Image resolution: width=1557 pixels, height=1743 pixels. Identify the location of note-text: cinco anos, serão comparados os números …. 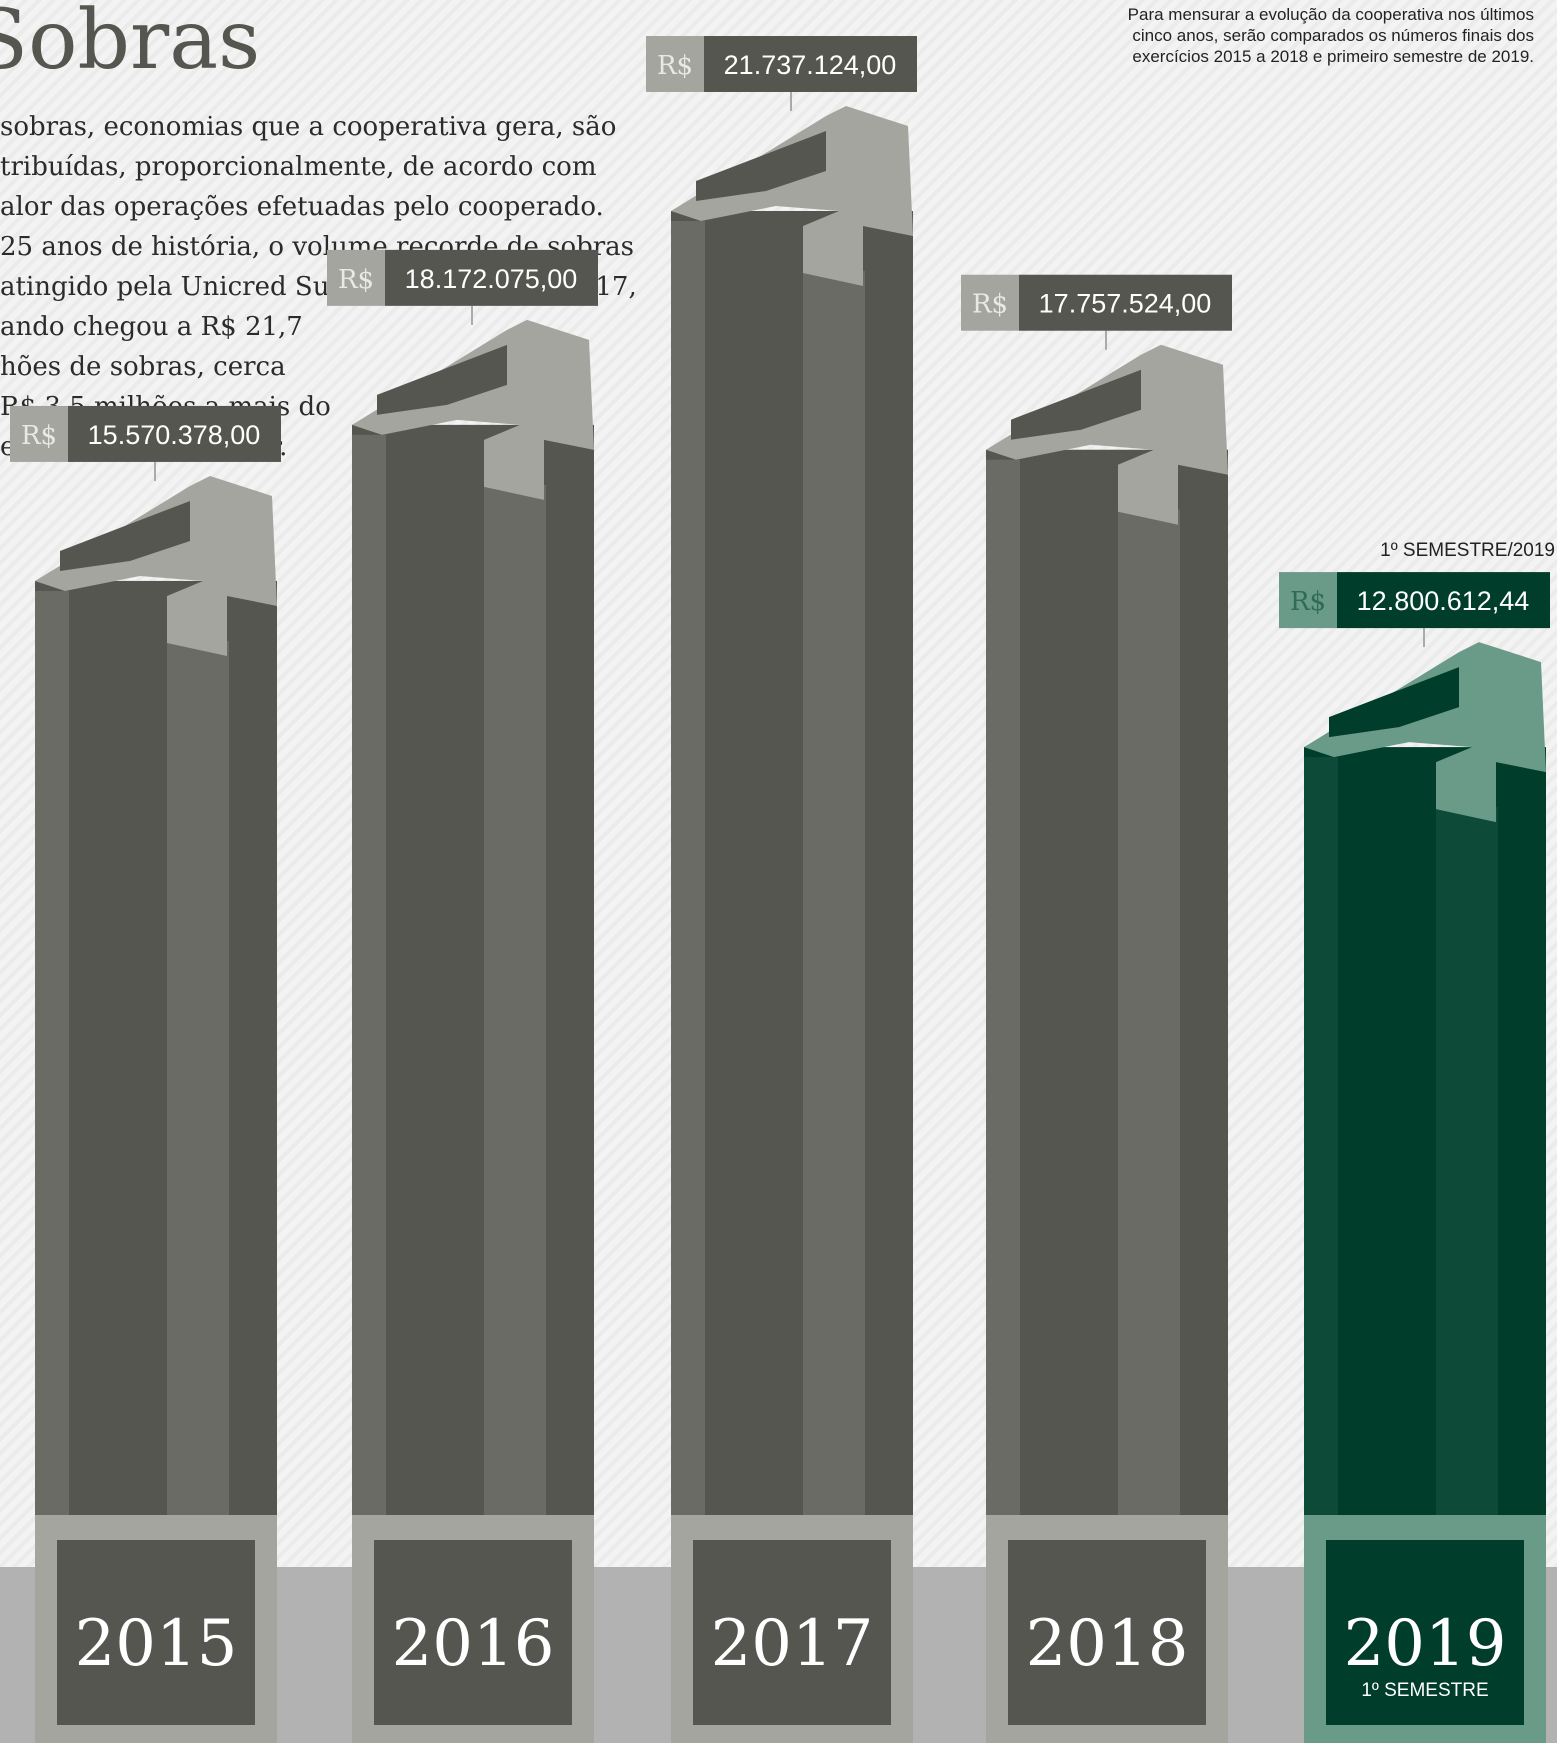
(1333, 35).